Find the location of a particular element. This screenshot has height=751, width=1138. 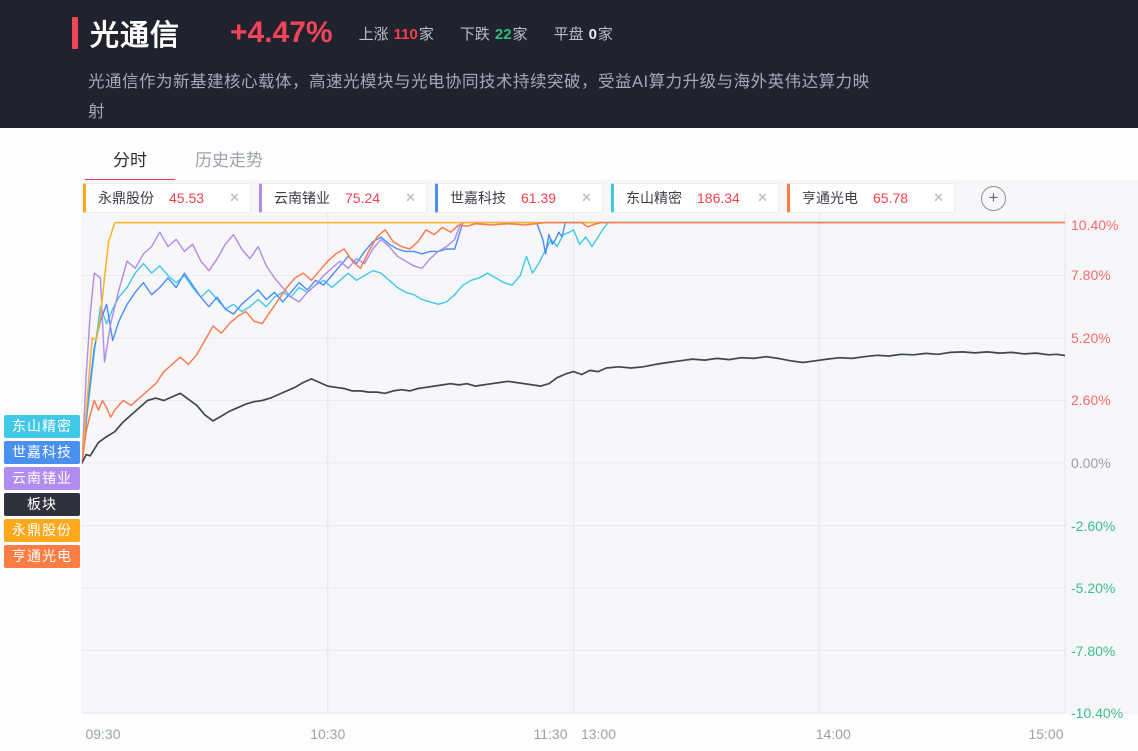

legend-badge: 世嘉科技 is located at coordinates (42, 452).